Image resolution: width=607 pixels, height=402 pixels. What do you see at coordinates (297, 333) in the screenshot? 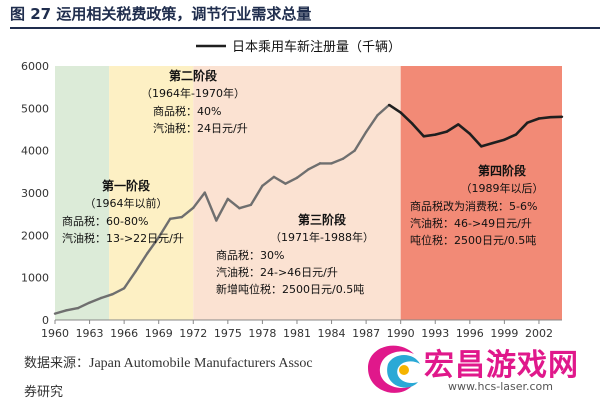
I see `x-tick-label: 1981` at bounding box center [297, 333].